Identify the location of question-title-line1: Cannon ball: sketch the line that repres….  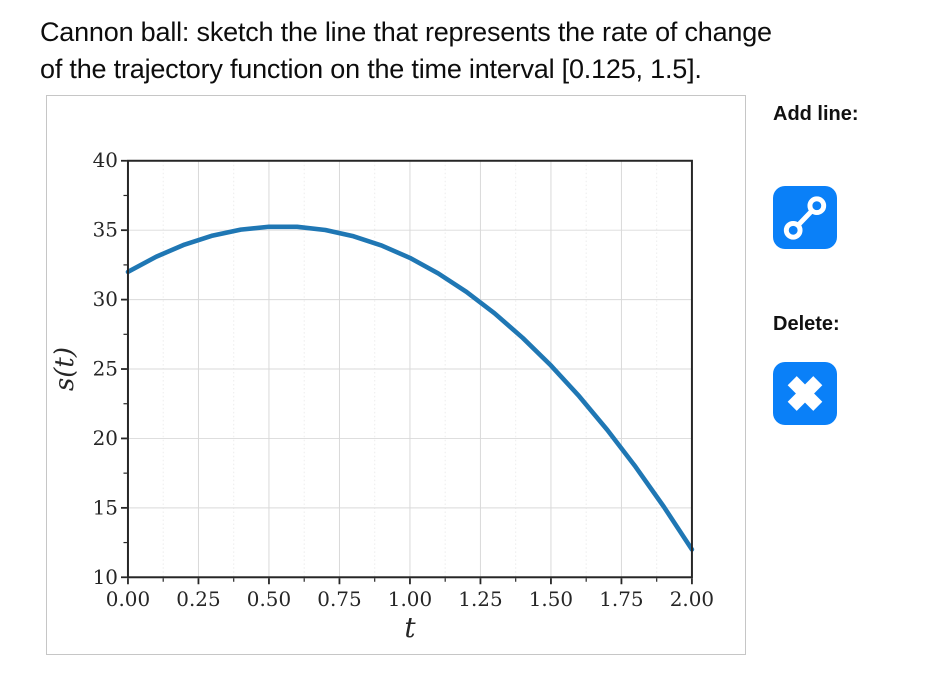
(406, 32).